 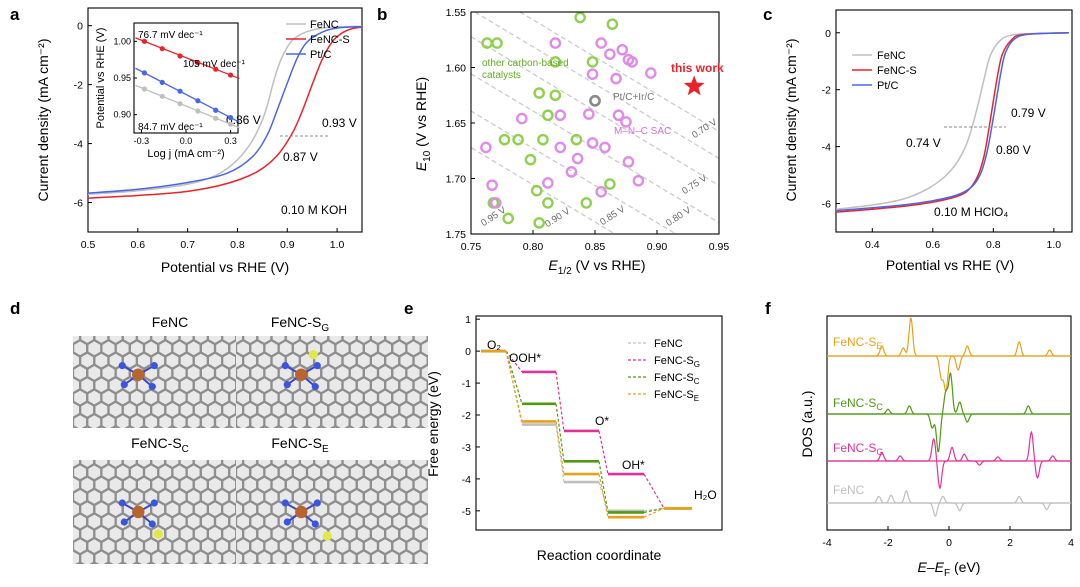 What do you see at coordinates (949, 412) in the screenshot?
I see `panel-f-dos-fencsc` at bounding box center [949, 412].